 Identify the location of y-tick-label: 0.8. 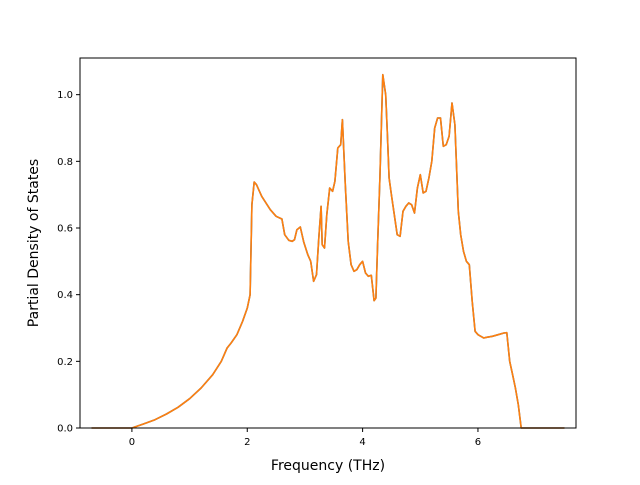
(65, 162).